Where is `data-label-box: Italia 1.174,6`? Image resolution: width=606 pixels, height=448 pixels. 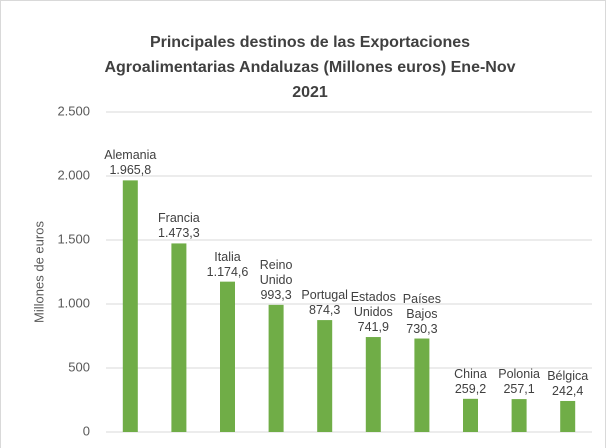
data-label-box: Italia 1.174,6 is located at coordinates (228, 249).